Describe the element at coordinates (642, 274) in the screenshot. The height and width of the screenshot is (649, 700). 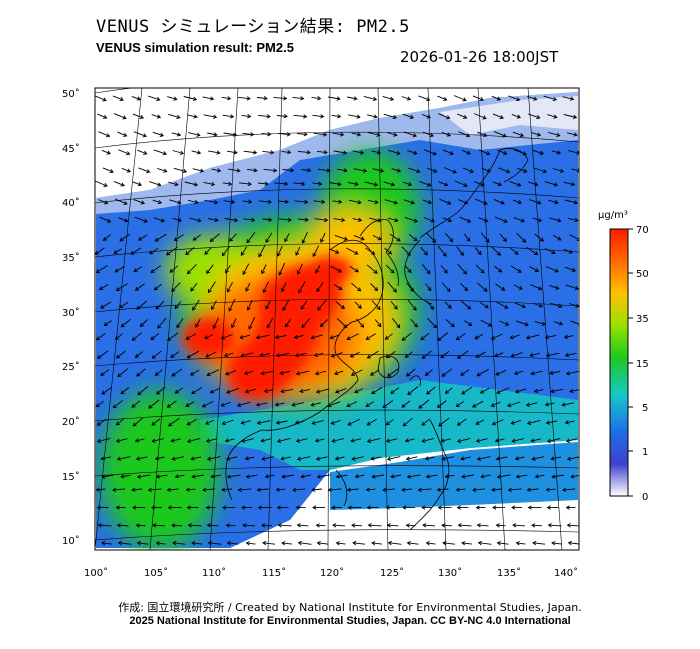
I see `colorbar-tick-label: 50` at that location.